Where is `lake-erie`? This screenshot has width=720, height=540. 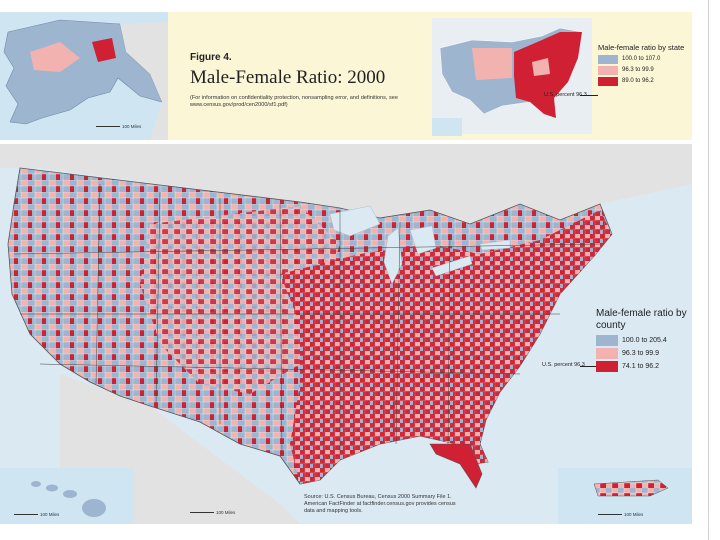 lake-erie is located at coordinates (452, 266).